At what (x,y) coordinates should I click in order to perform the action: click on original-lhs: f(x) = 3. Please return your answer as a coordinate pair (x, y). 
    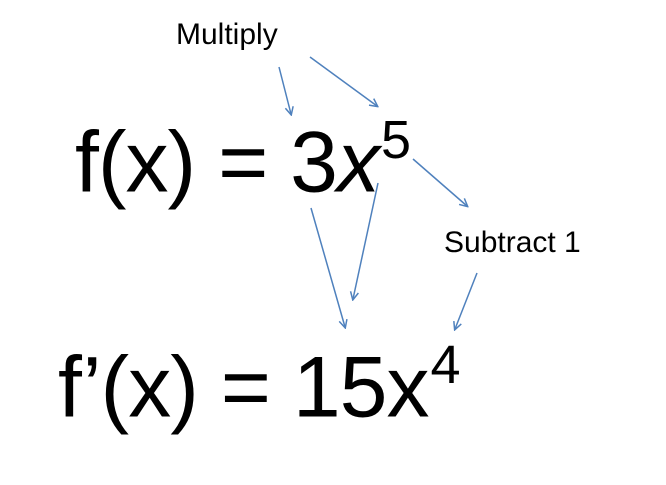
    Looking at the image, I should click on (206, 162).